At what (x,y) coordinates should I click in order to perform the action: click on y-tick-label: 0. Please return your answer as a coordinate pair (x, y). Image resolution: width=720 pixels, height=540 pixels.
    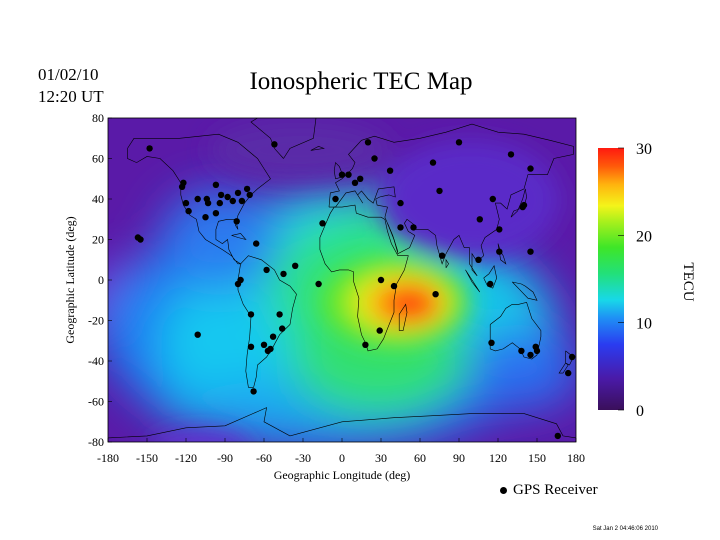
    Looking at the image, I should click on (101, 280).